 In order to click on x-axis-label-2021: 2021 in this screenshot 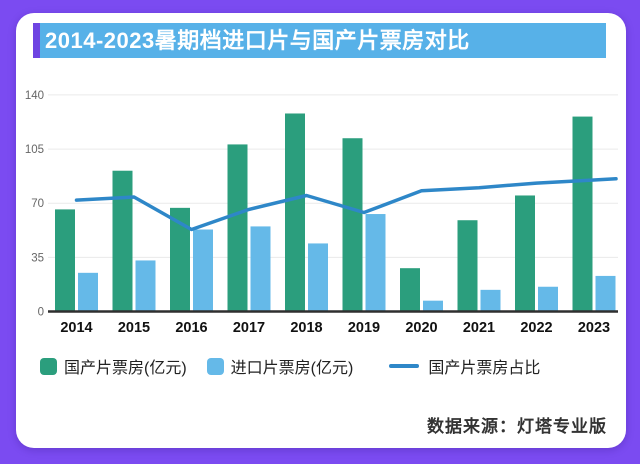, I will do `click(479, 328)`.